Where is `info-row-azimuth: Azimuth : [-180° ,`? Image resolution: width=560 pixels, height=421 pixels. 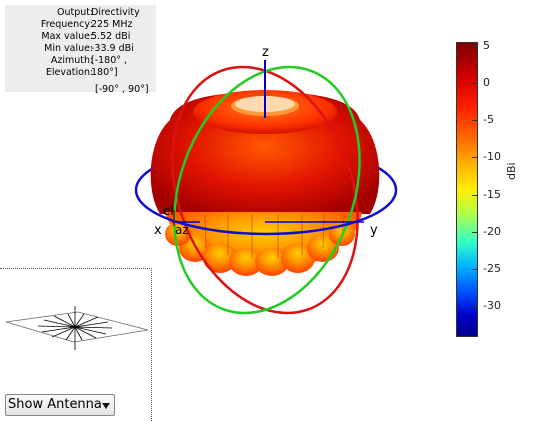 info-row-azimuth: Azimuth : [-180° , is located at coordinates (89, 60).